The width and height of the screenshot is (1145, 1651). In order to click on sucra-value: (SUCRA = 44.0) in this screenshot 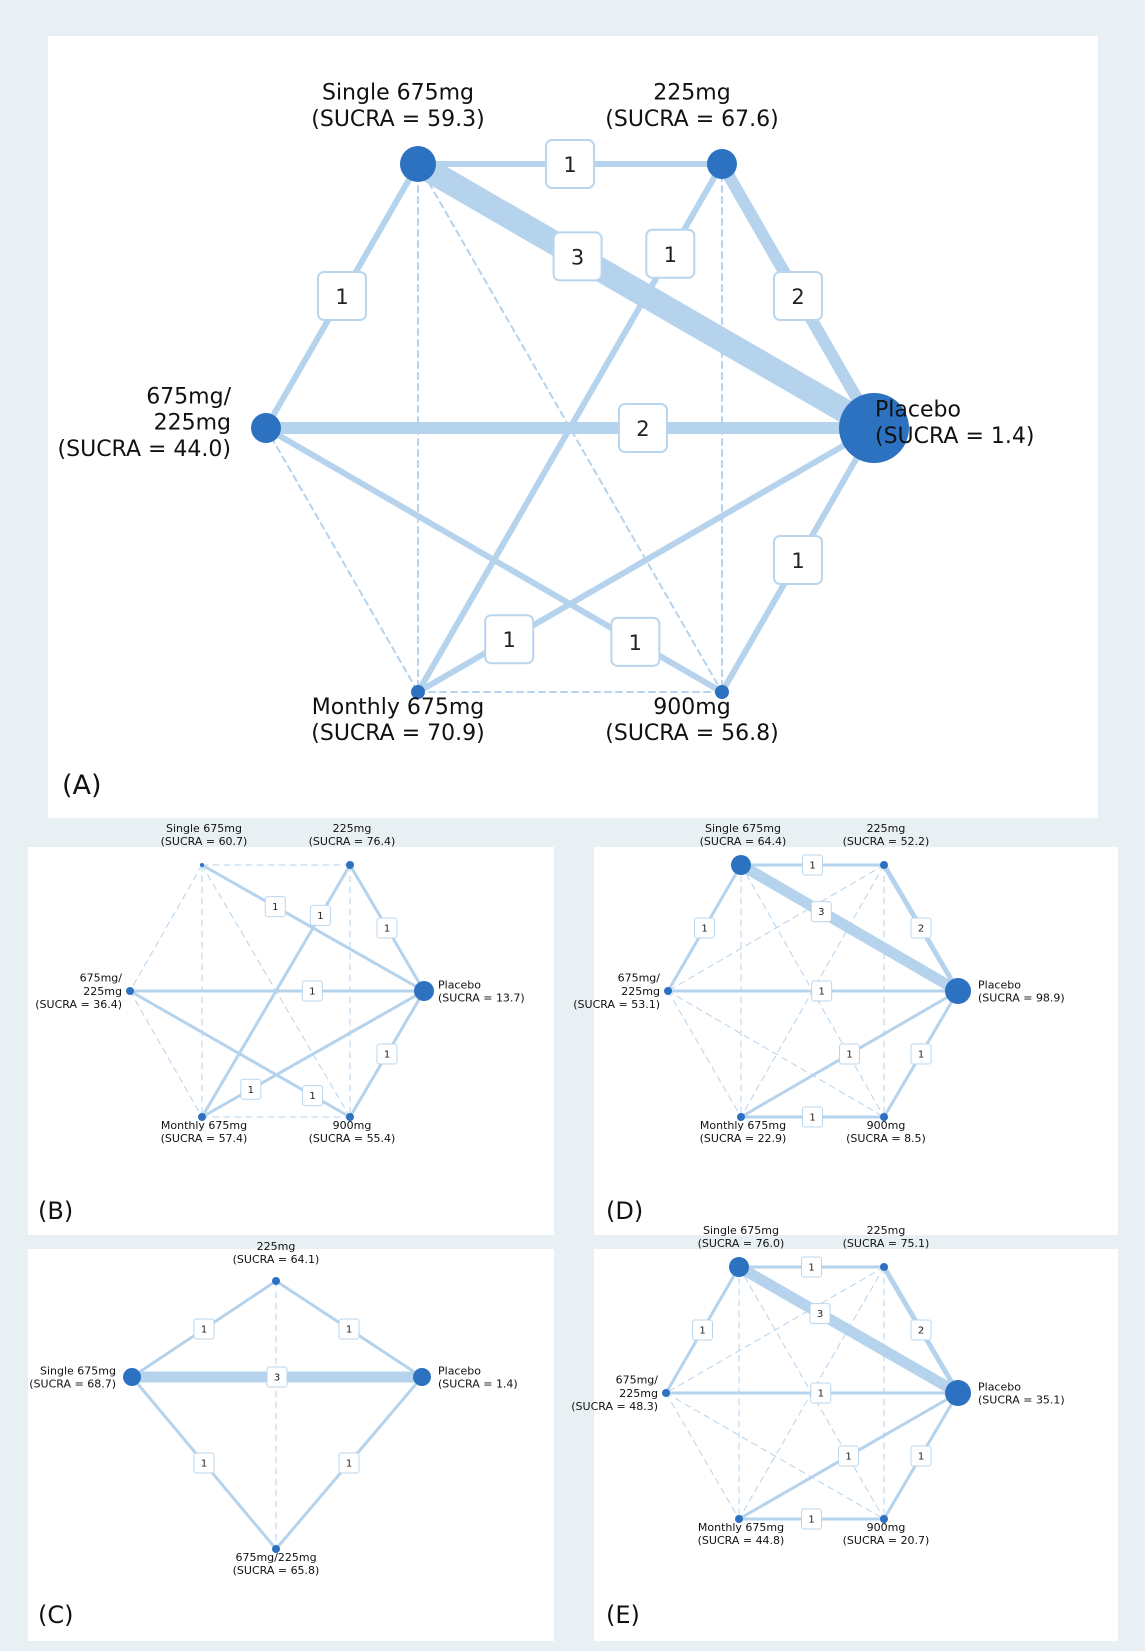, I will do `click(144, 449)`.